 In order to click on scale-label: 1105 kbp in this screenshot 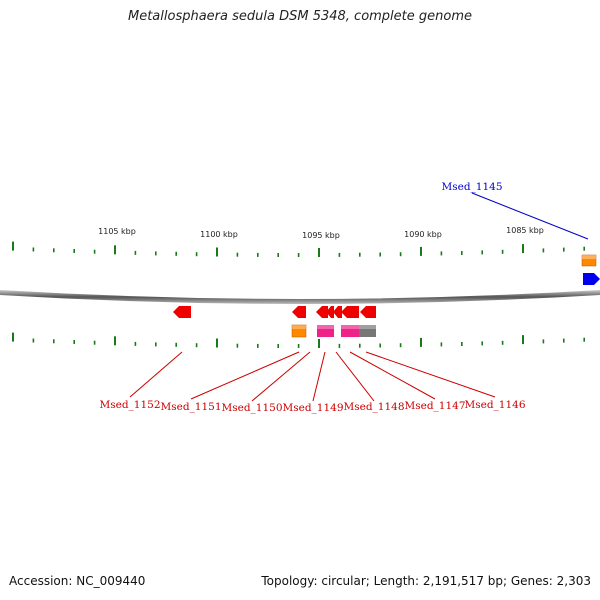, I will do `click(117, 231)`.